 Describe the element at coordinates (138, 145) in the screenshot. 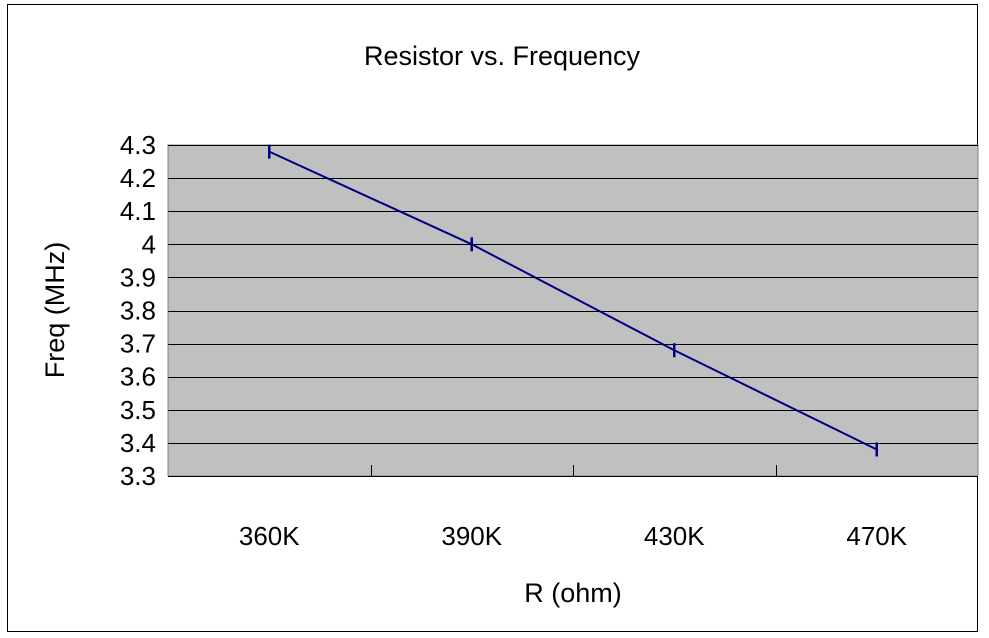

I see `y-tick-label: 4.3` at that location.